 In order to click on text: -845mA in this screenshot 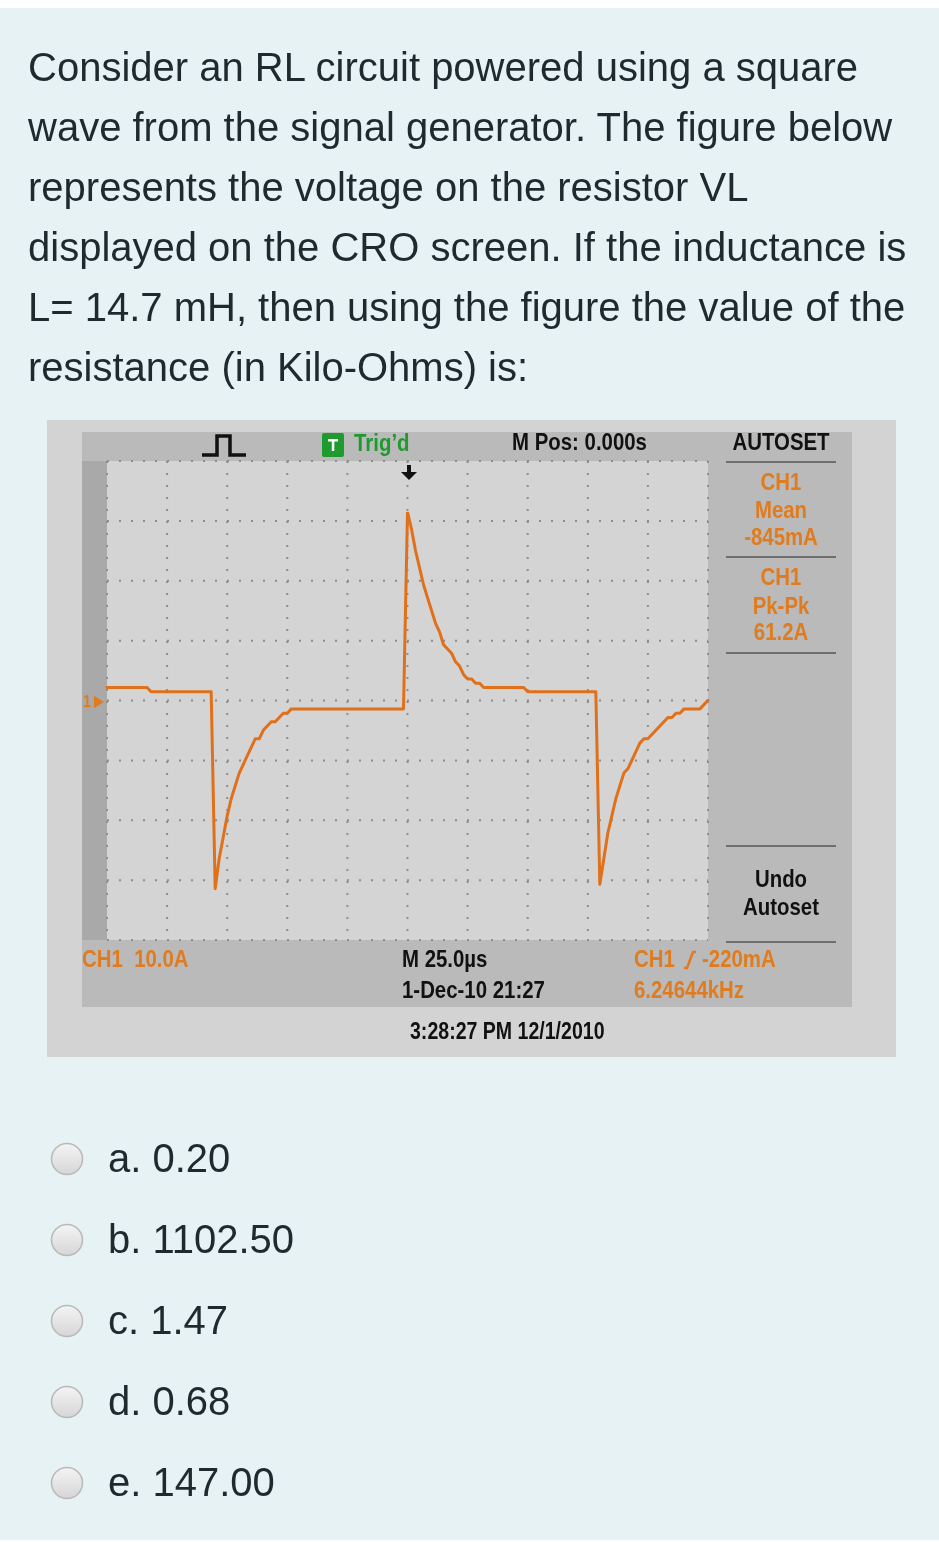, I will do `click(781, 536)`.